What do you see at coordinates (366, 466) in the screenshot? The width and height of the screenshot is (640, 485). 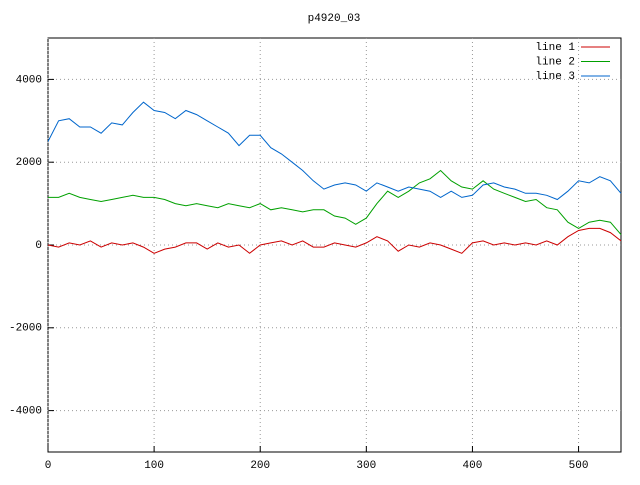 I see `x-tick-label: 300` at bounding box center [366, 466].